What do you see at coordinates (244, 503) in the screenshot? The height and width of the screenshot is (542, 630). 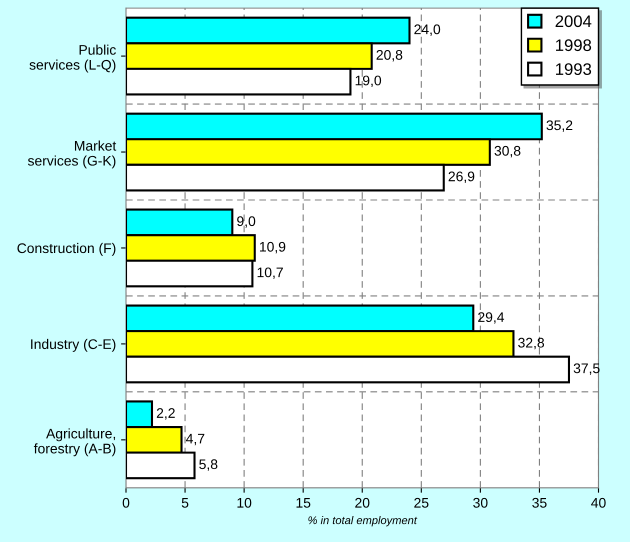 I see `x-tick-label: 10` at bounding box center [244, 503].